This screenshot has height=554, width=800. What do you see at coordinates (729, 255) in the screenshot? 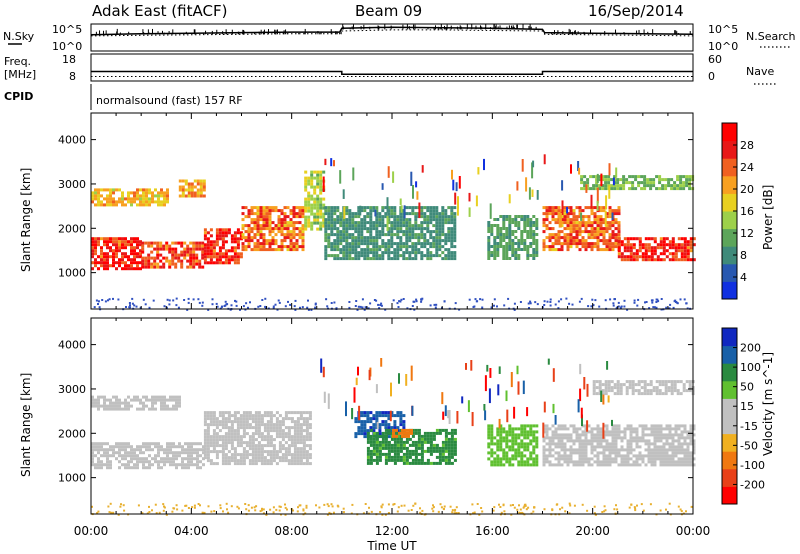
I see `colorbar-segment` at bounding box center [729, 255].